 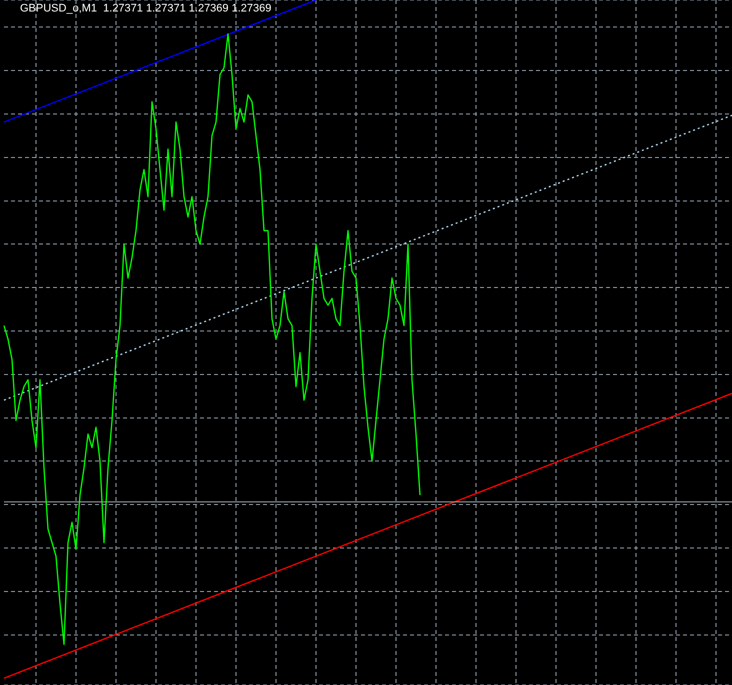 I want to click on chart-title: GBPUSD_o,M1 1.27371 1.27371 1.27369 1.27369, so click(x=146, y=8).